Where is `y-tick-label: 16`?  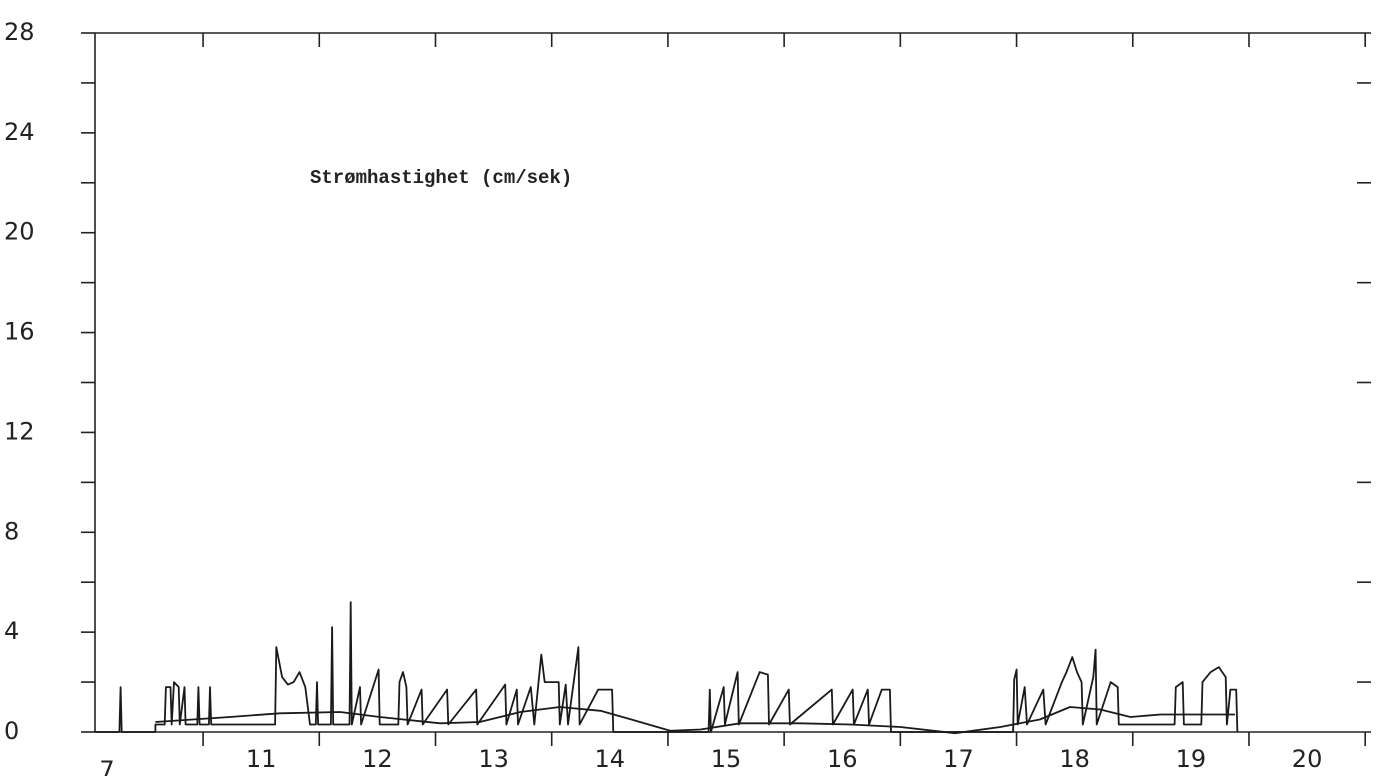
y-tick-label: 16 is located at coordinates (19, 332).